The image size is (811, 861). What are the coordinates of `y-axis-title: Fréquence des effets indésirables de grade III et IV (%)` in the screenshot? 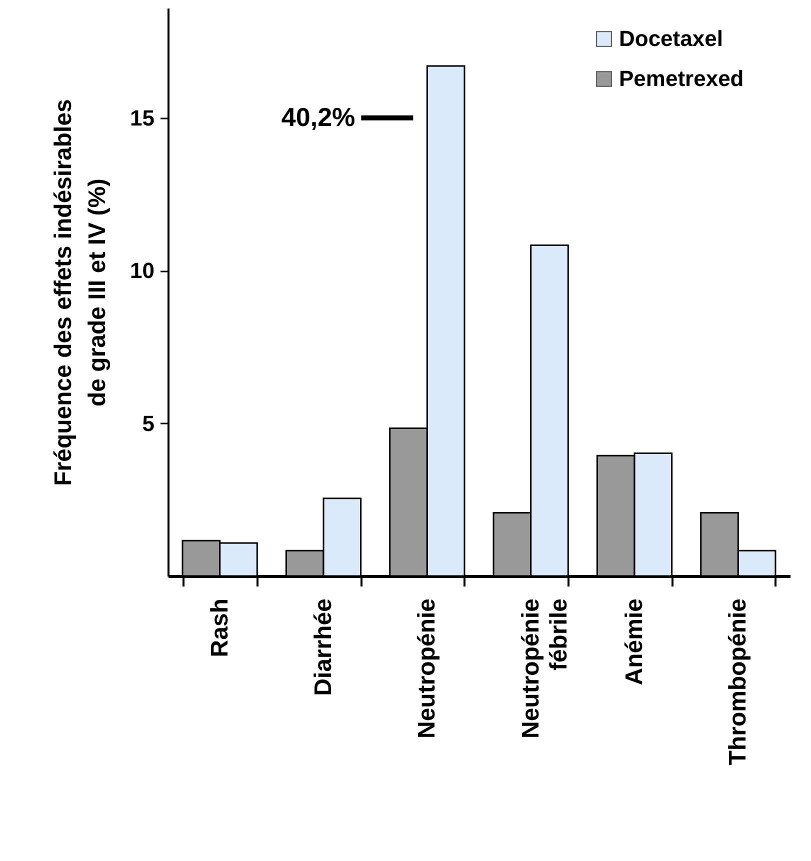 It's located at (81, 292).